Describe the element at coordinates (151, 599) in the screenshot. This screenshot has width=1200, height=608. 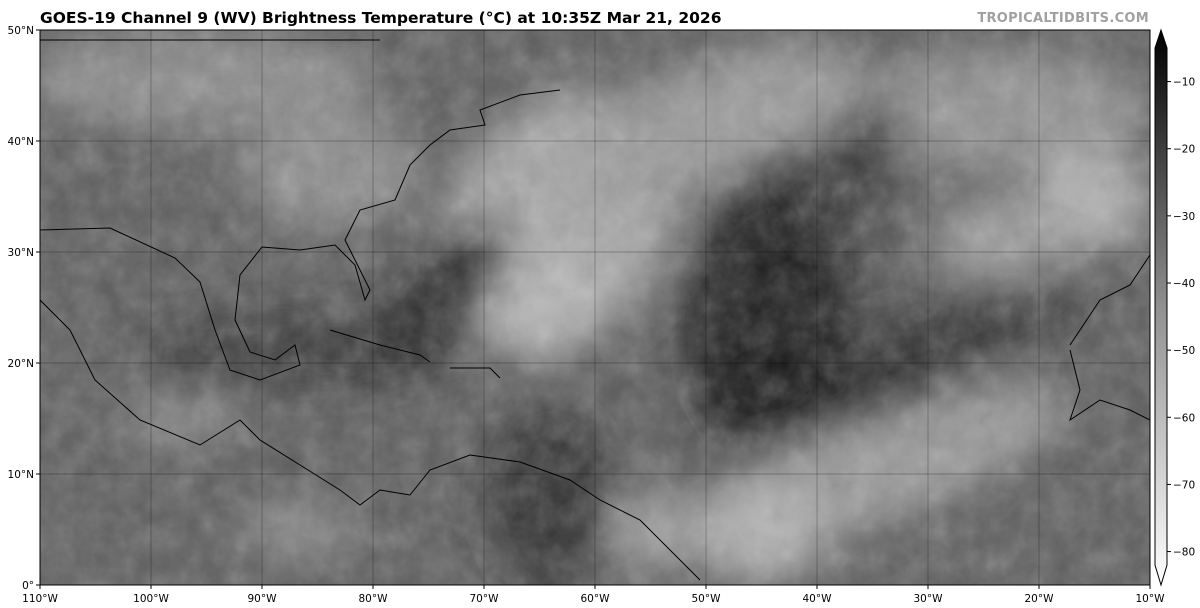
I see `lon-tick-label: 100°W` at that location.